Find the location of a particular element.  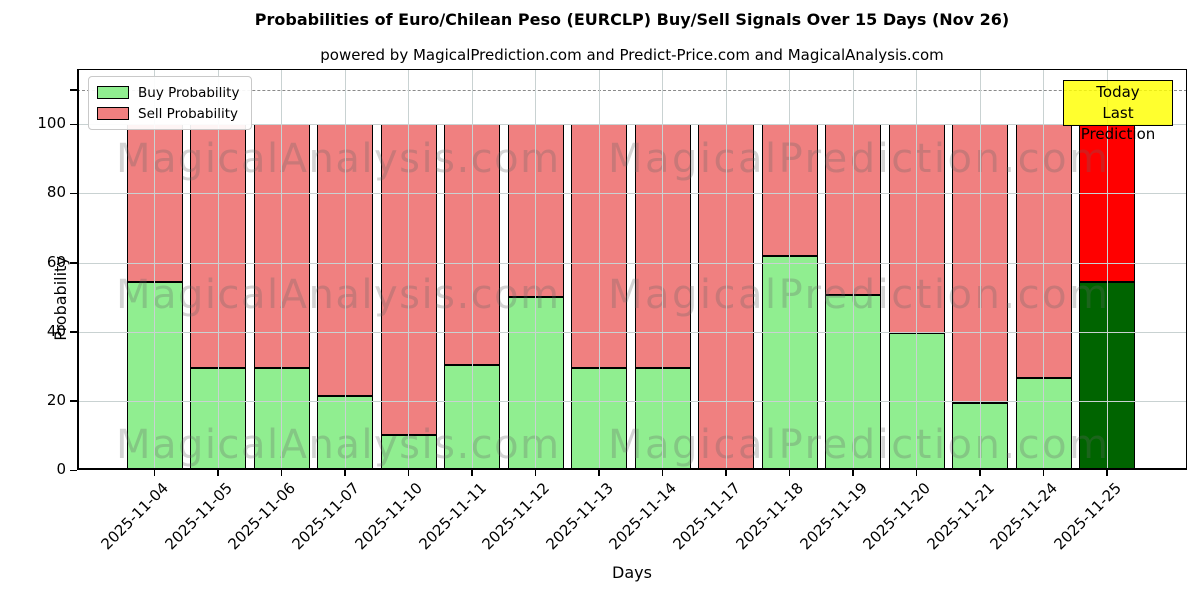

x-tick-label: 2025-11-19 is located at coordinates (833, 516).